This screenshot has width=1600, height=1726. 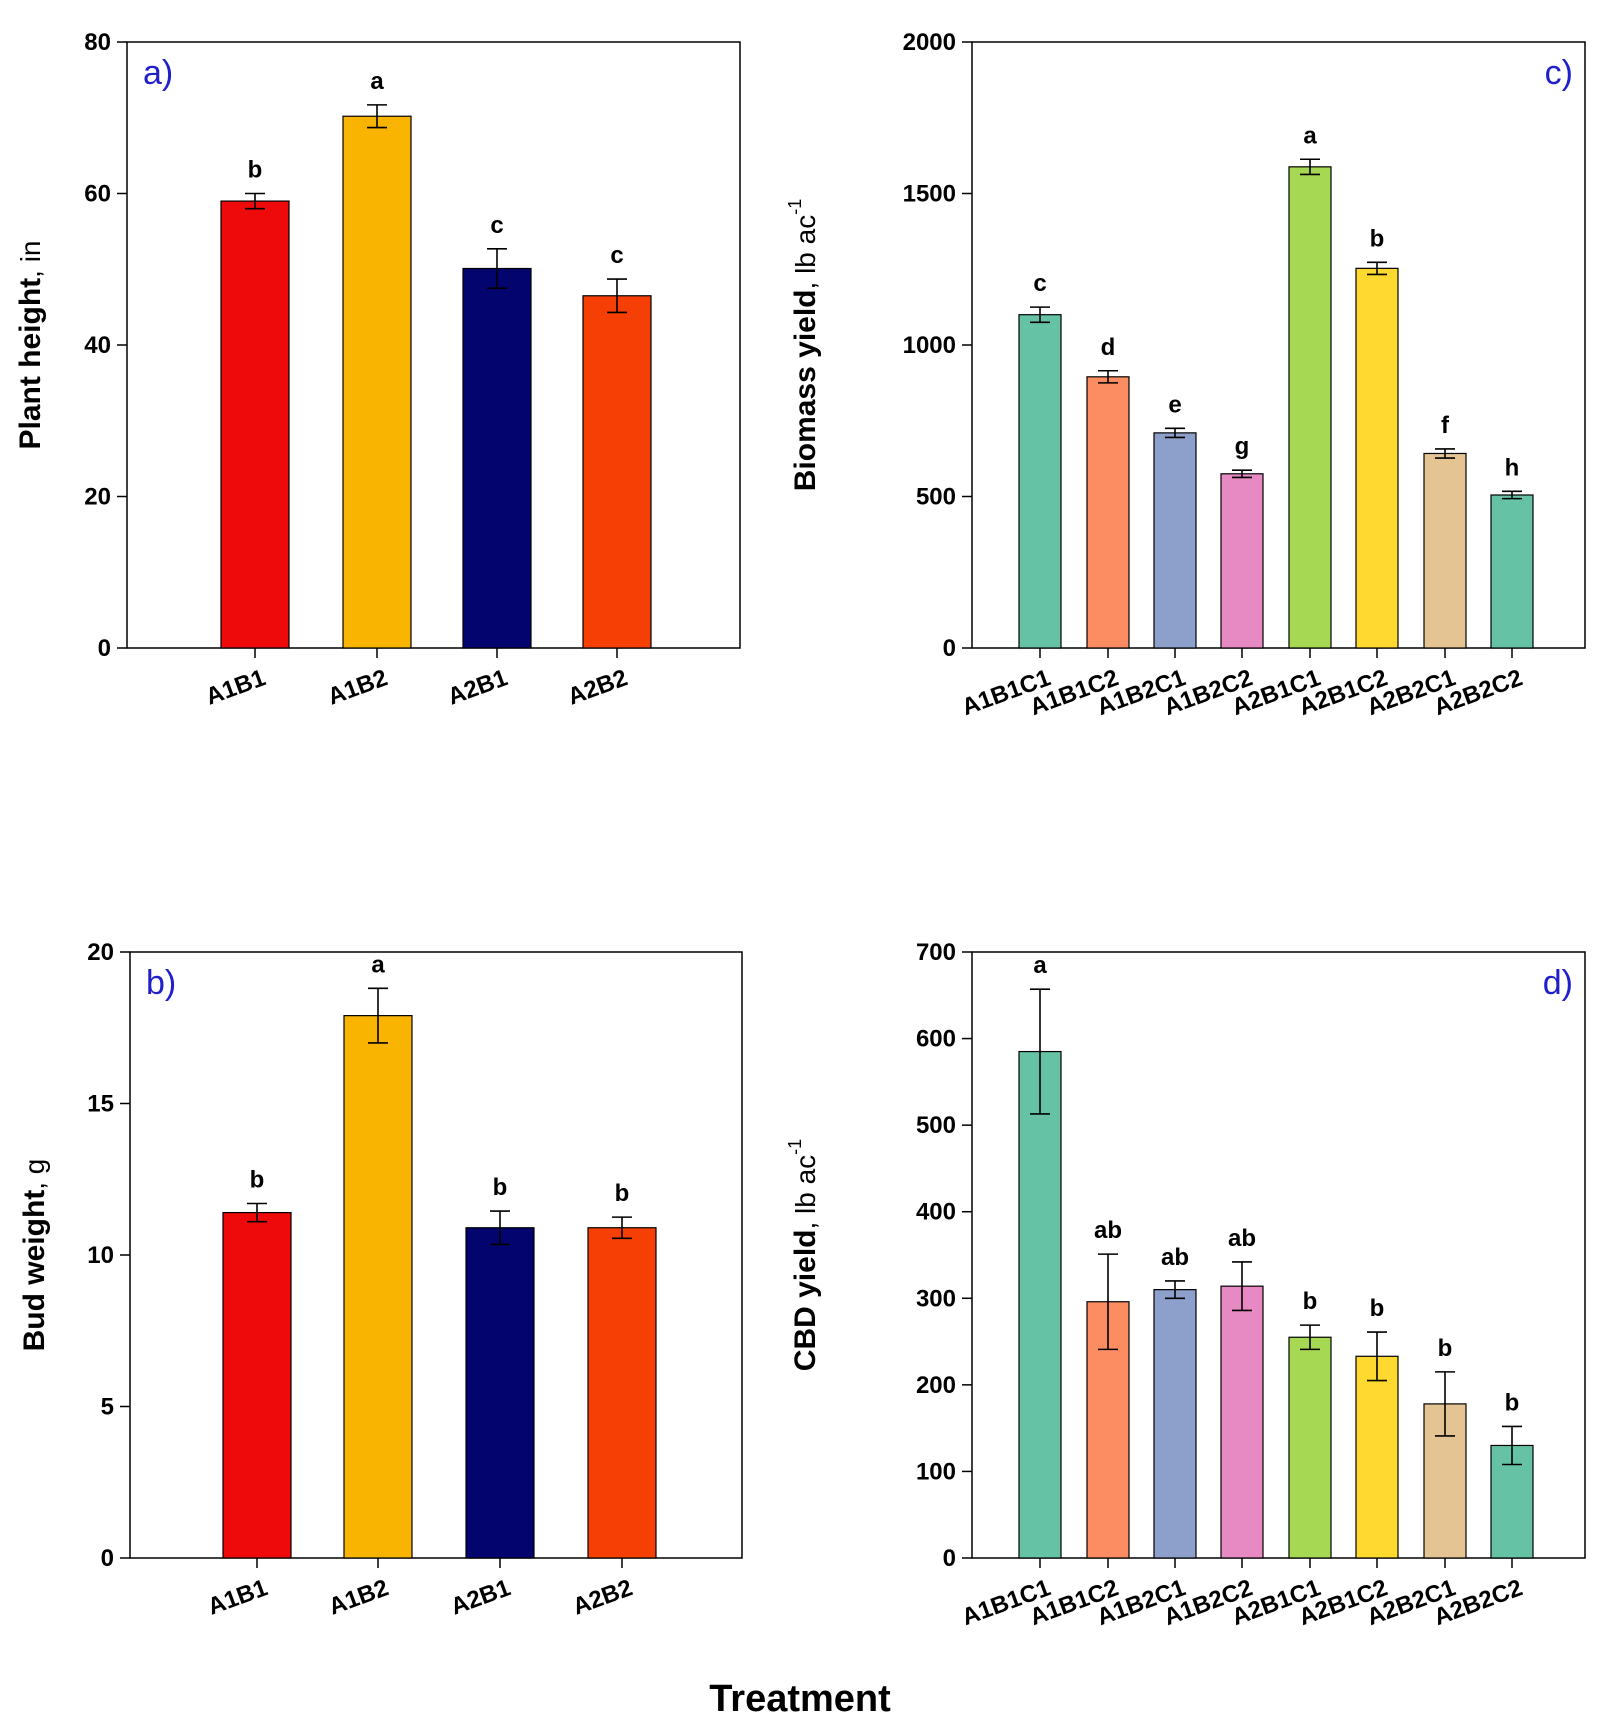 I want to click on significance-letter: h, so click(x=1512, y=467).